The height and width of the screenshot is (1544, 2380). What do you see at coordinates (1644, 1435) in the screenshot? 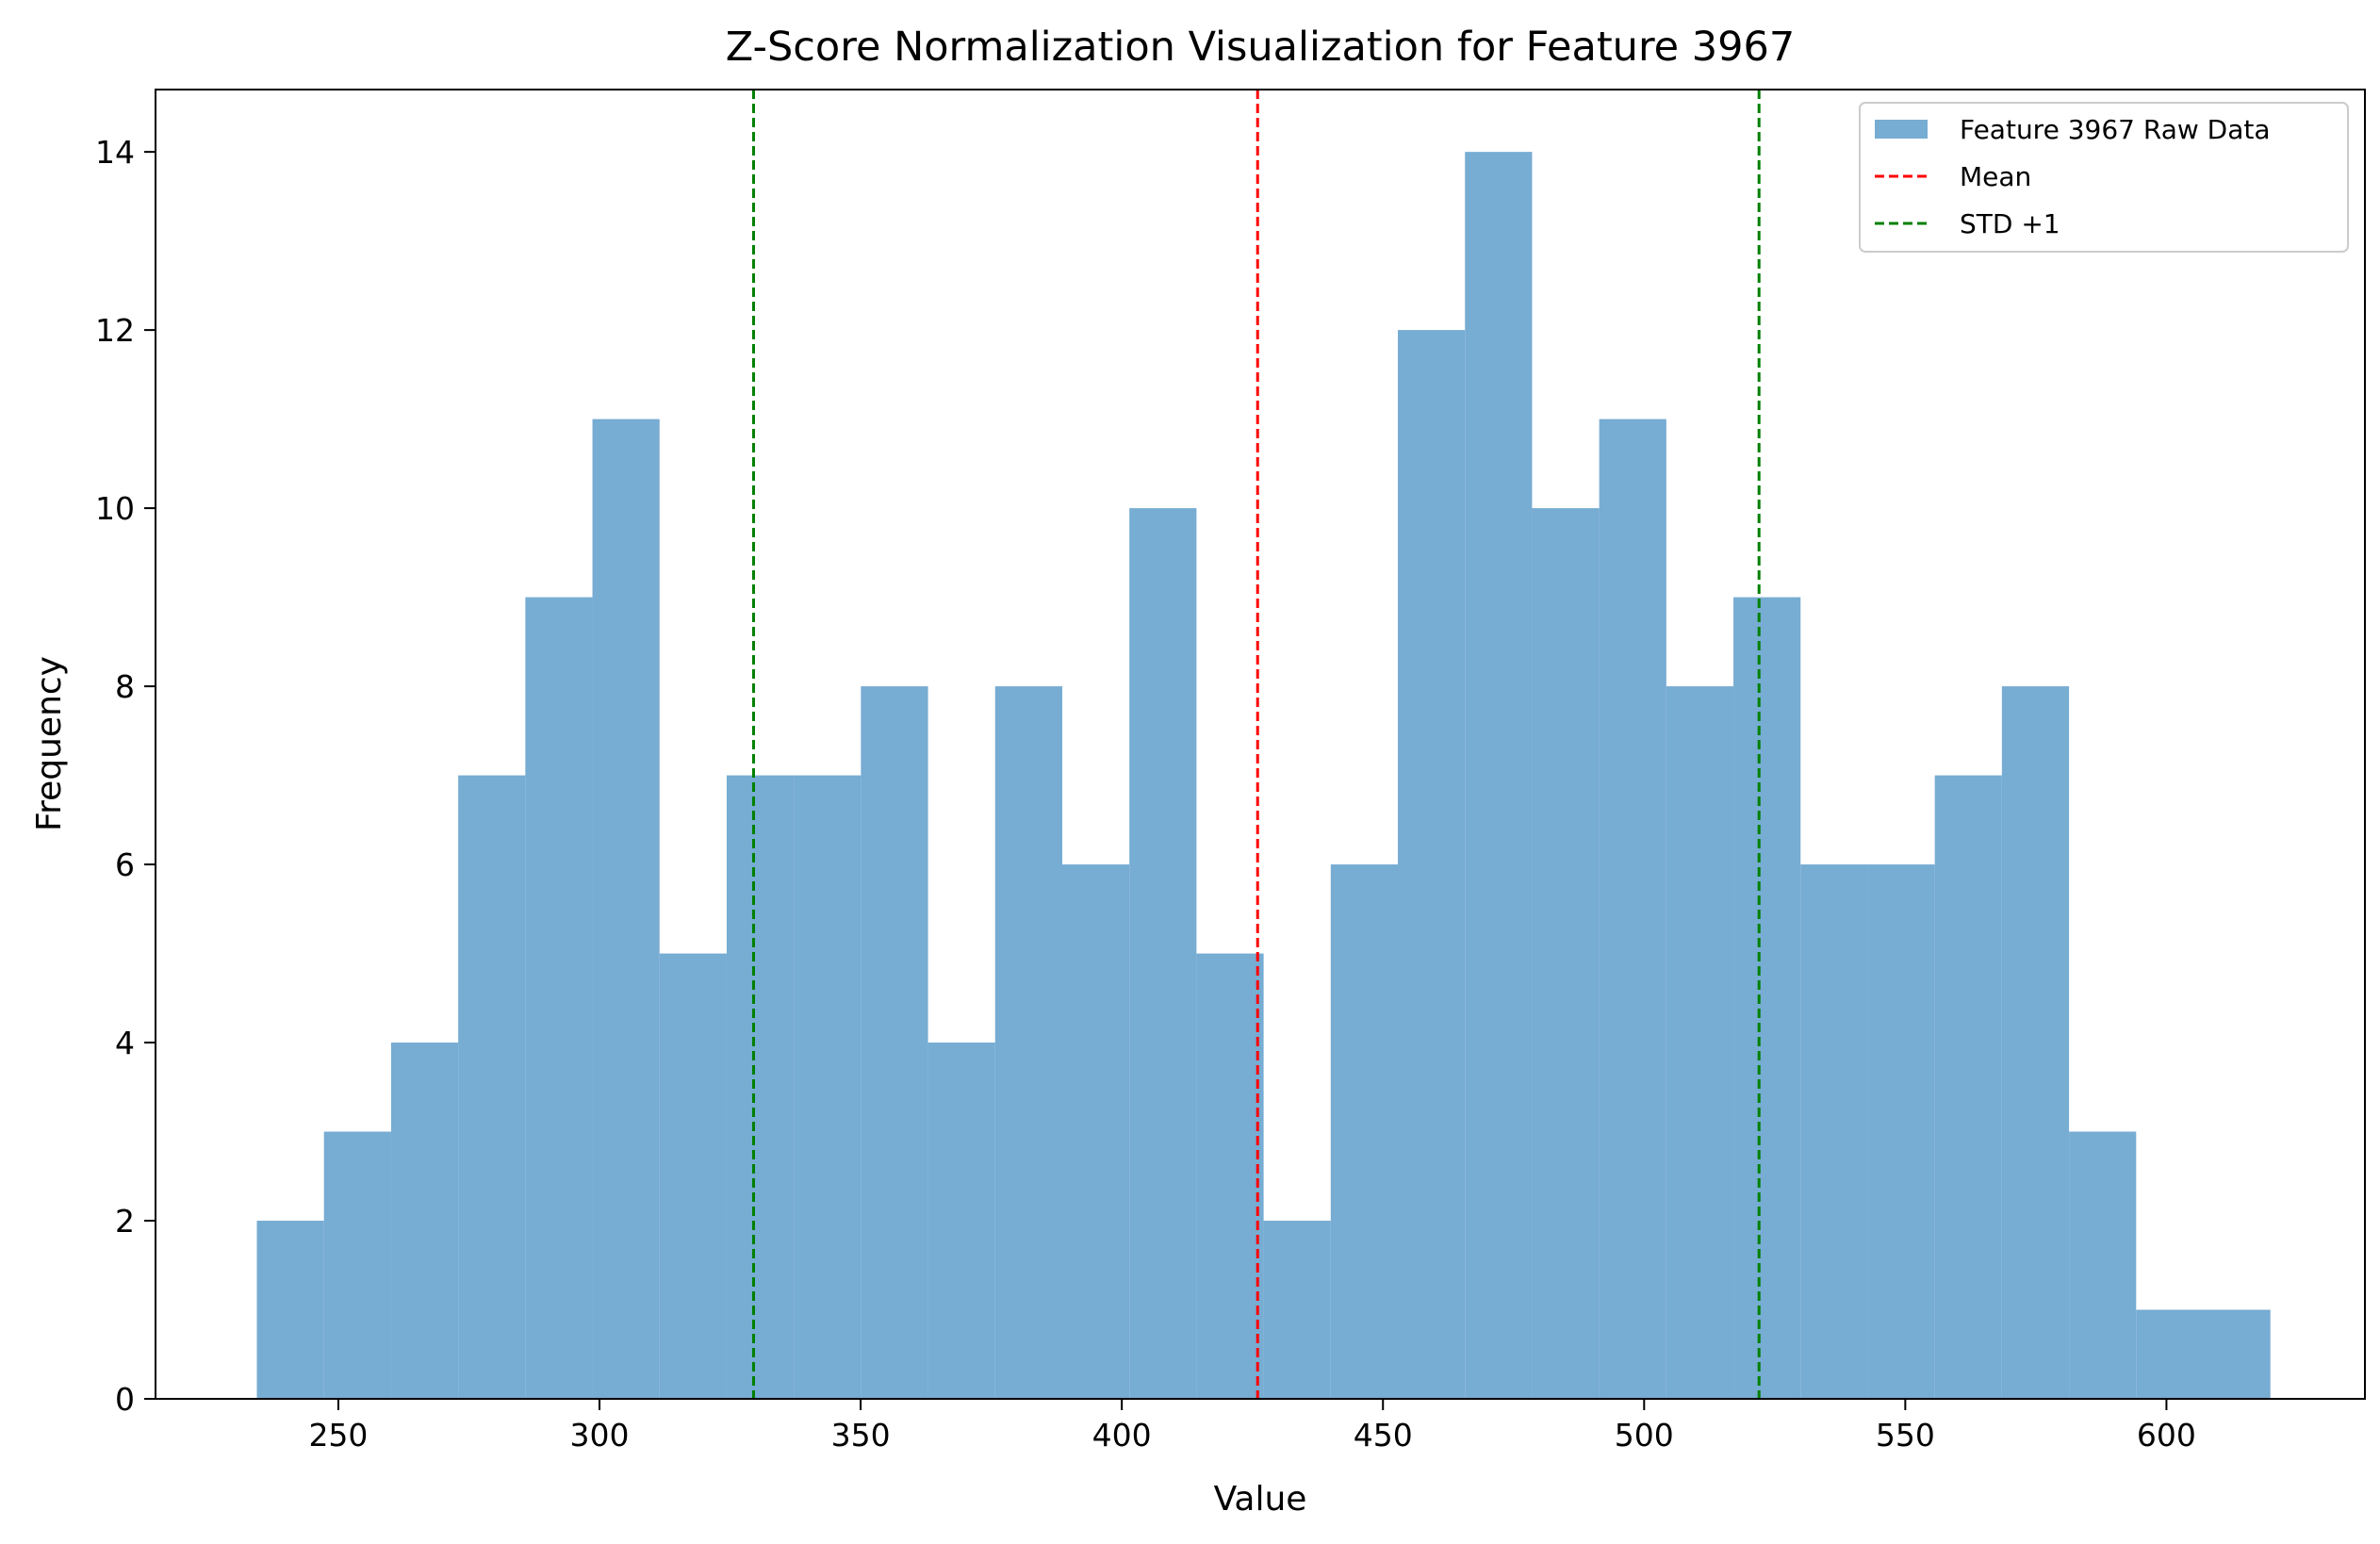
I see `x-tick-label: 500` at bounding box center [1644, 1435].